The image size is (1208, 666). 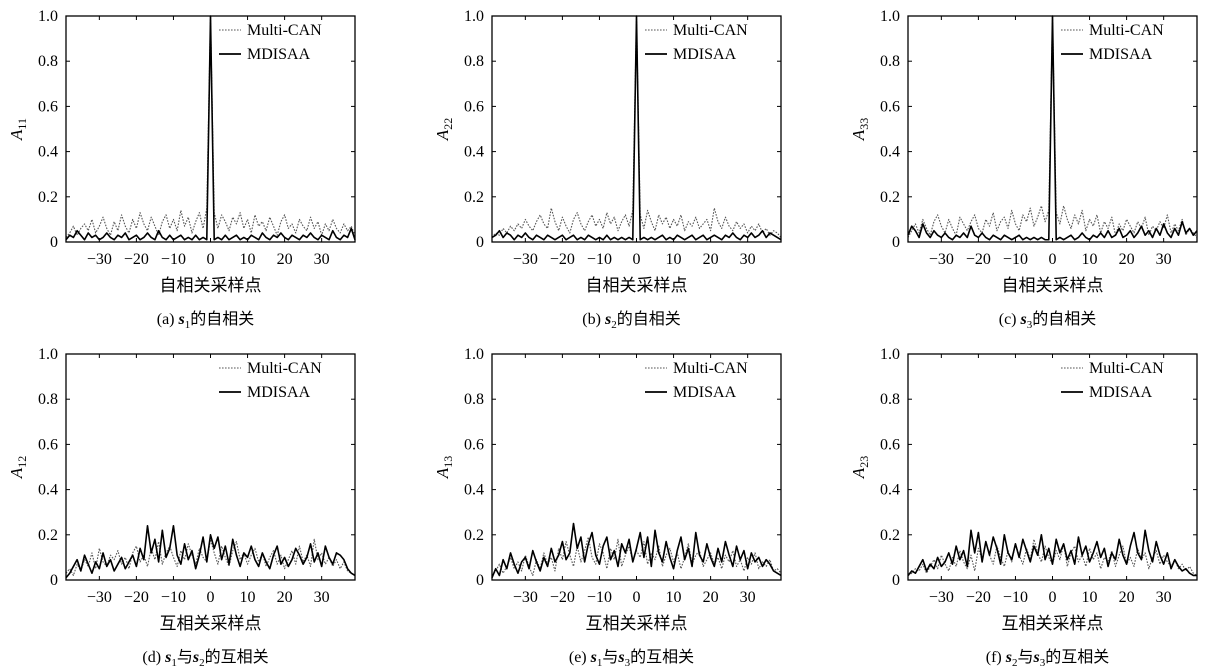 I want to click on caption-prefix: (c), so click(x=1010, y=319).